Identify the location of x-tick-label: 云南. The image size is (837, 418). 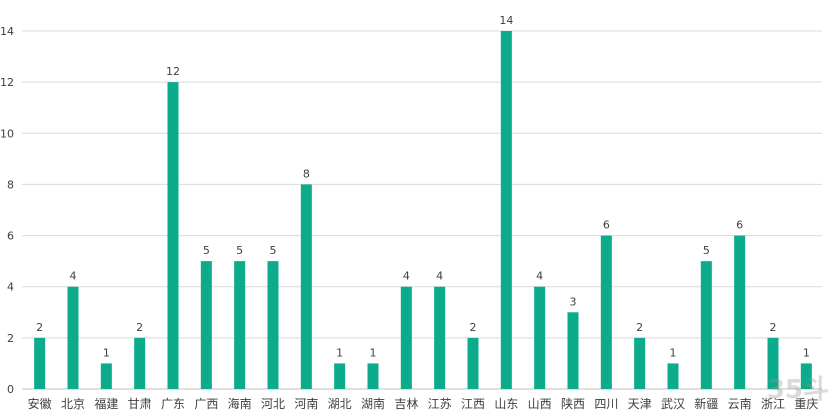
(740, 403).